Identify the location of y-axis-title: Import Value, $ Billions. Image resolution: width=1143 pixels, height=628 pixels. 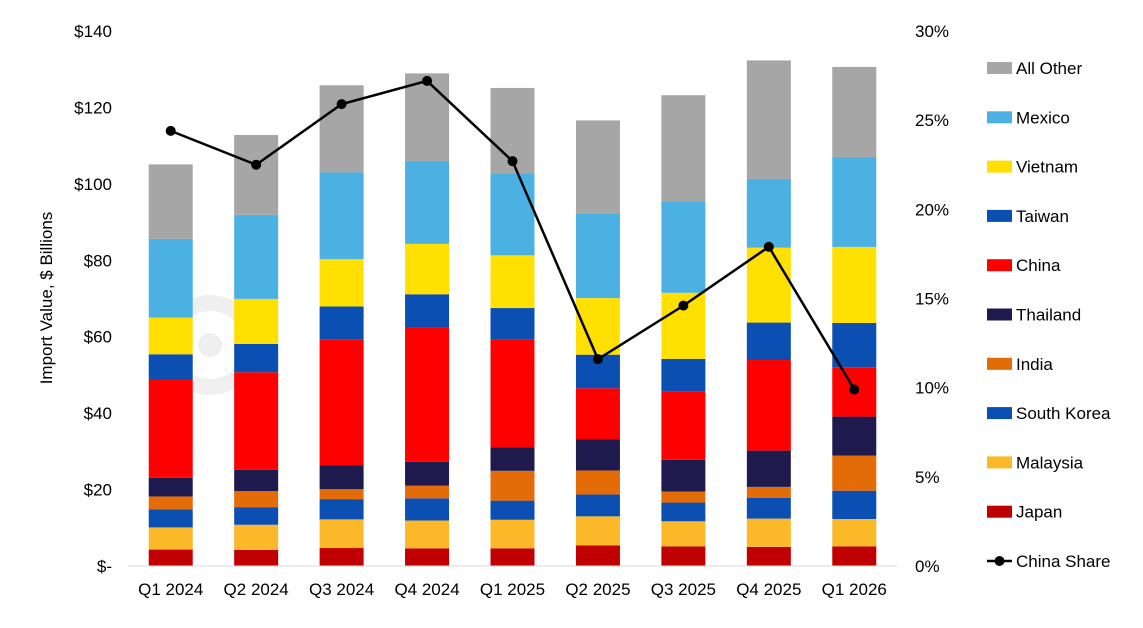
(46, 298).